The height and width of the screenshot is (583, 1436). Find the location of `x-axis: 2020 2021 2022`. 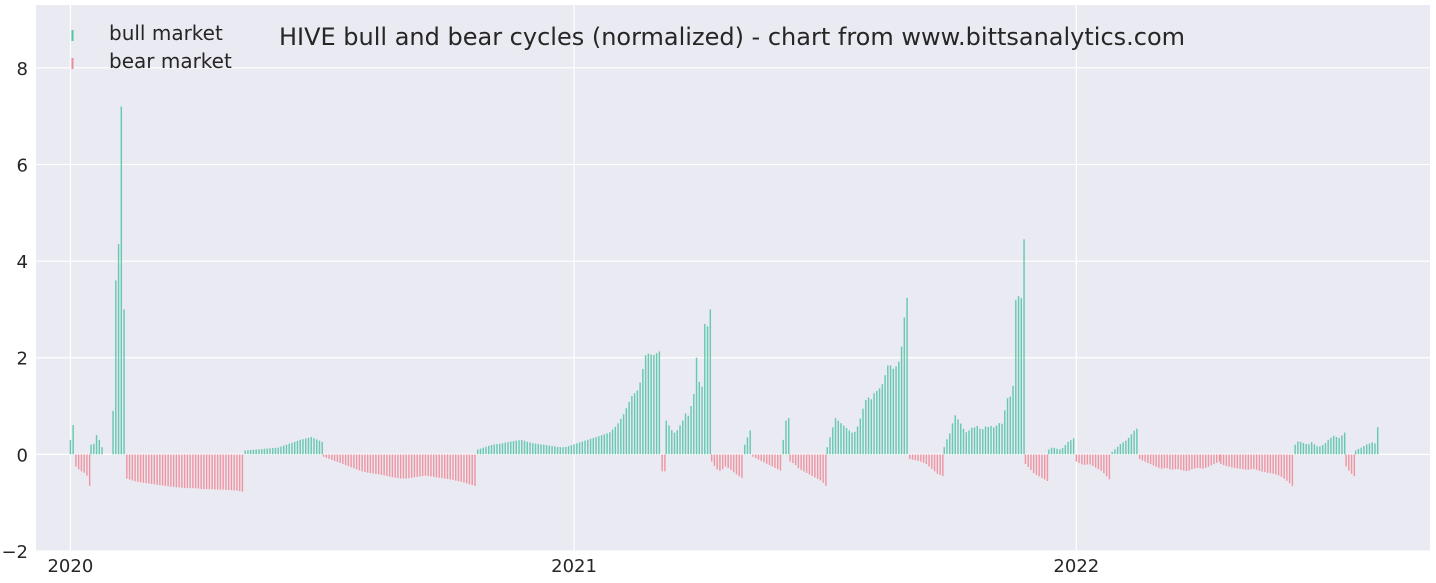

x-axis: 2020 2021 2022 is located at coordinates (573, 566).